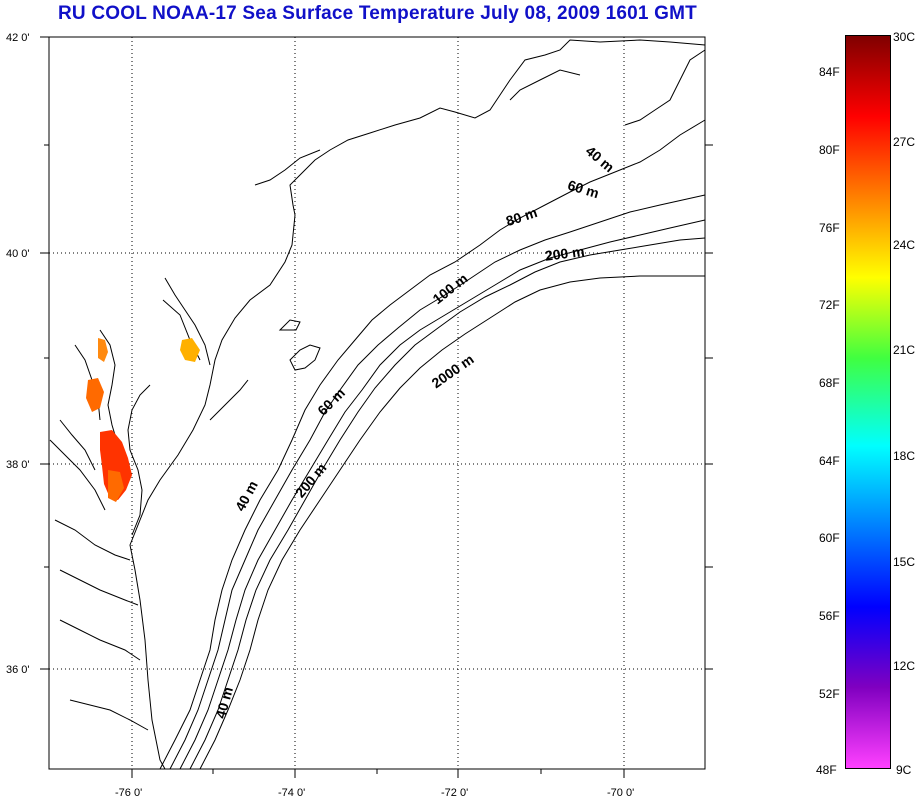  Describe the element at coordinates (224, 702) in the screenshot. I see `depth-label: 40 m` at that location.